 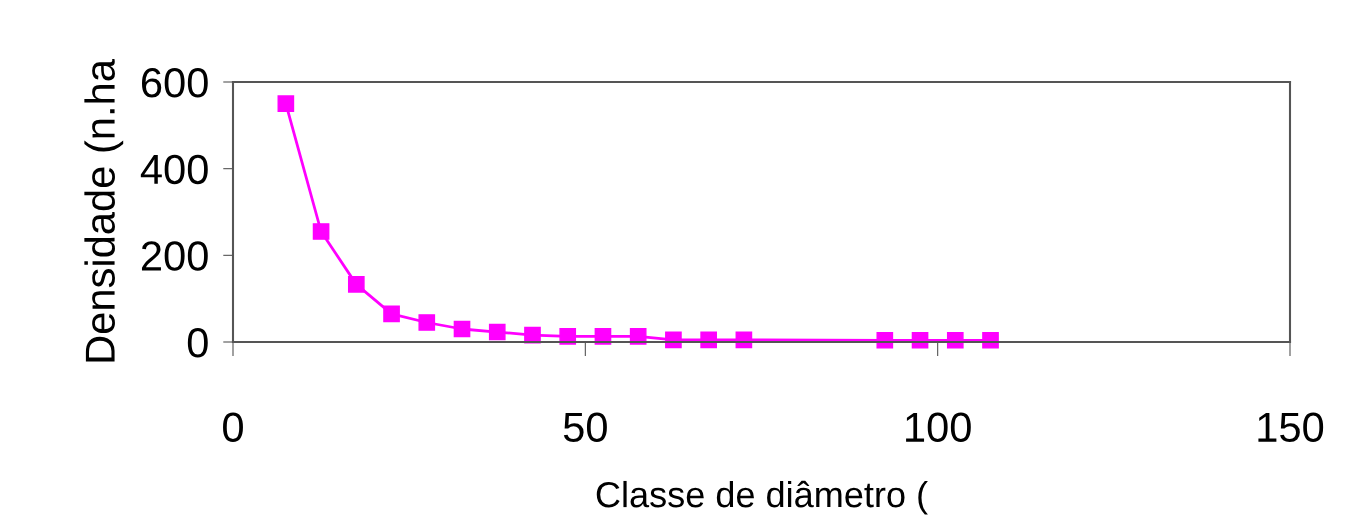 What do you see at coordinates (762, 497) in the screenshot?
I see `x-axis-title: Classe de diâmetro (` at bounding box center [762, 497].